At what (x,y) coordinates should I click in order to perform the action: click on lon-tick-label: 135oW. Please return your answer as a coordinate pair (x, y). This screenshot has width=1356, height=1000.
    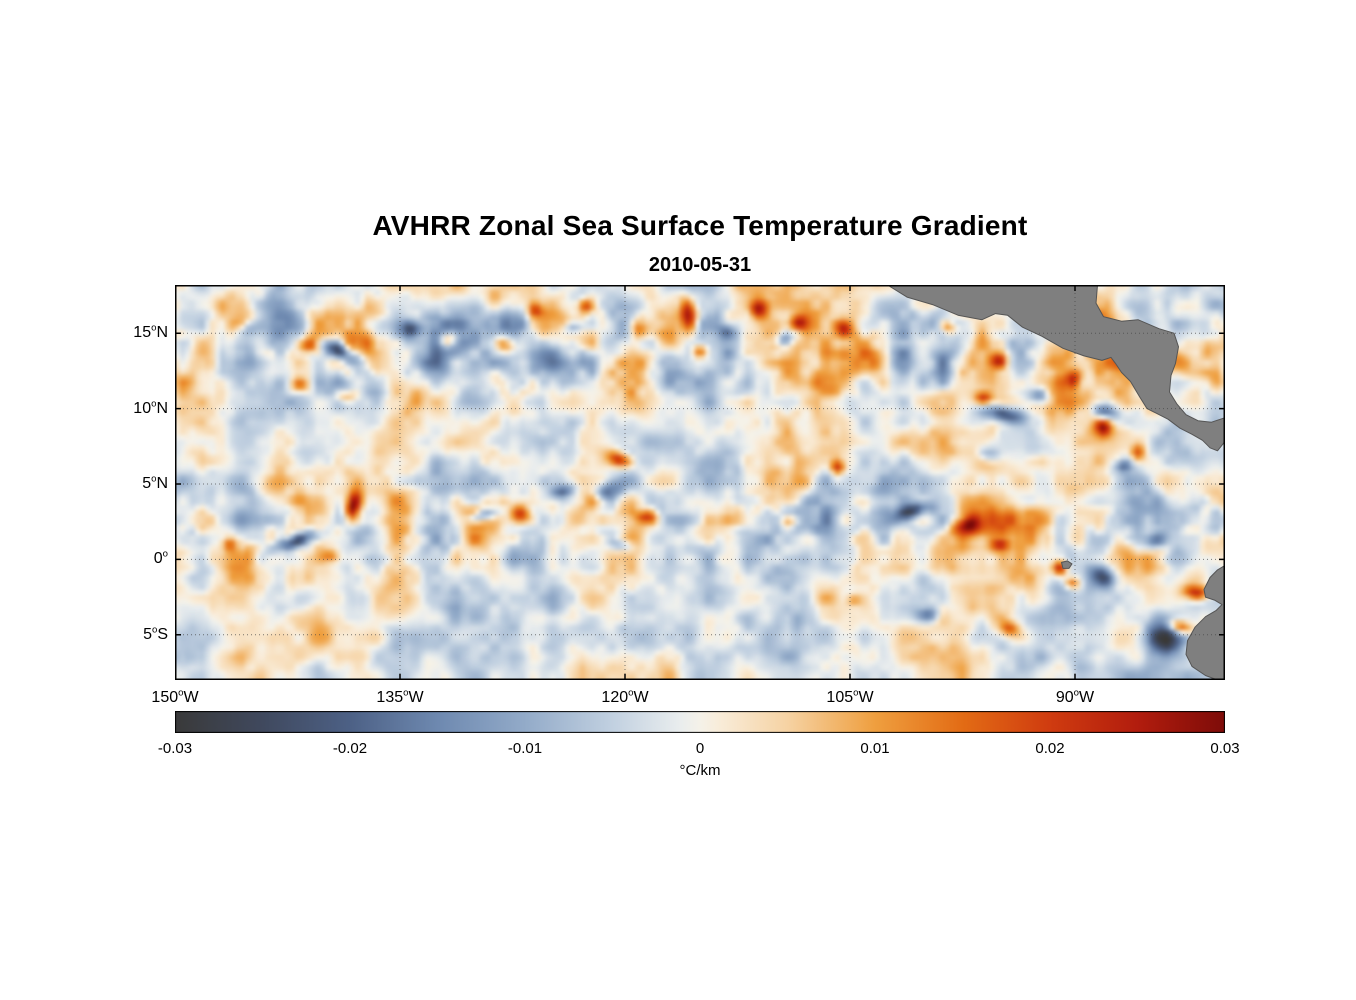
    Looking at the image, I should click on (400, 696).